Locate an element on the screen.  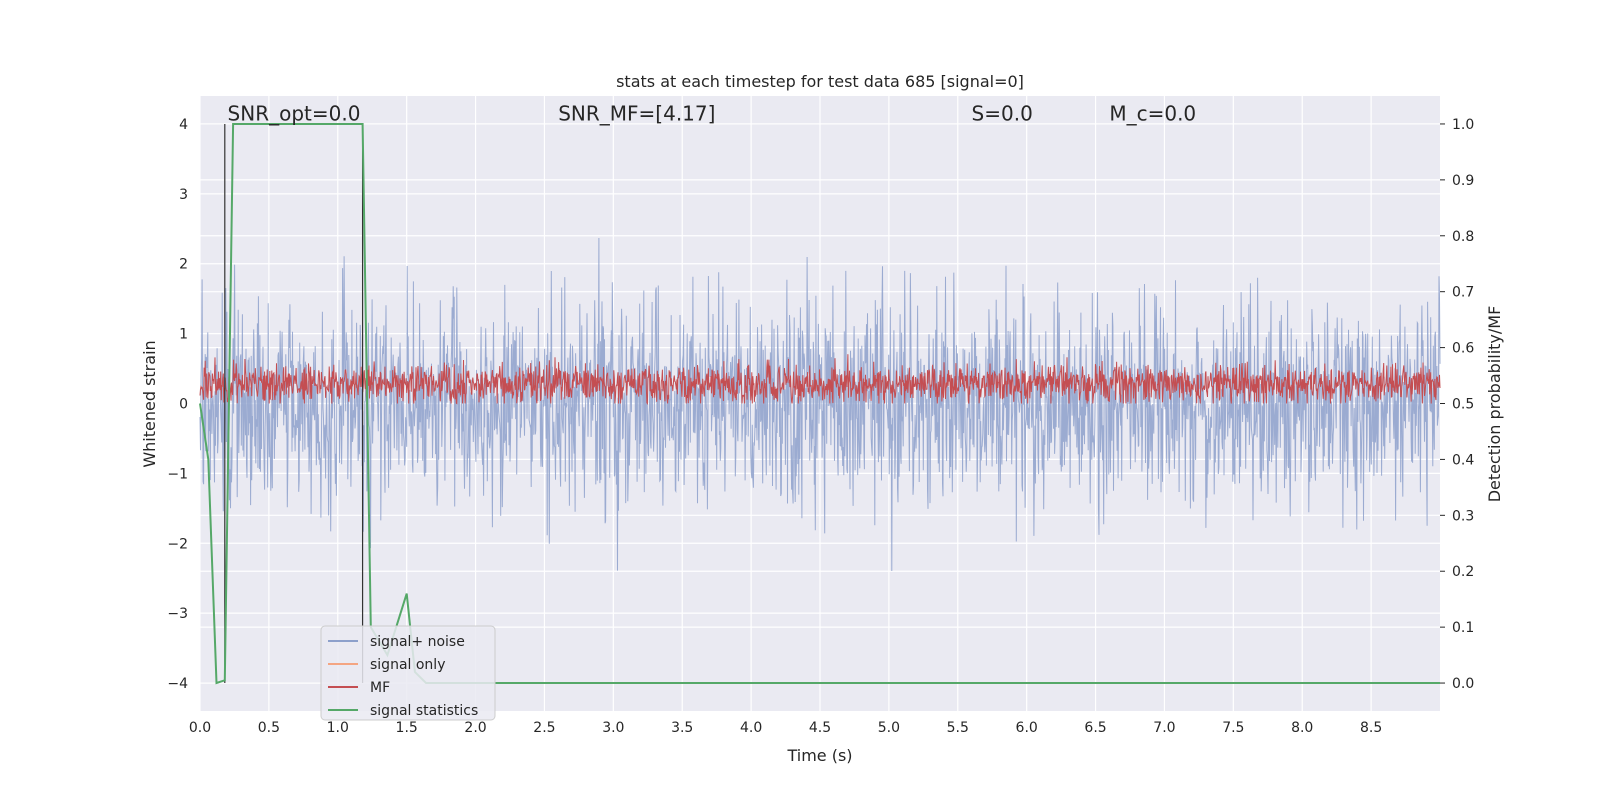
x-tick-label: 0.5 is located at coordinates (269, 728).